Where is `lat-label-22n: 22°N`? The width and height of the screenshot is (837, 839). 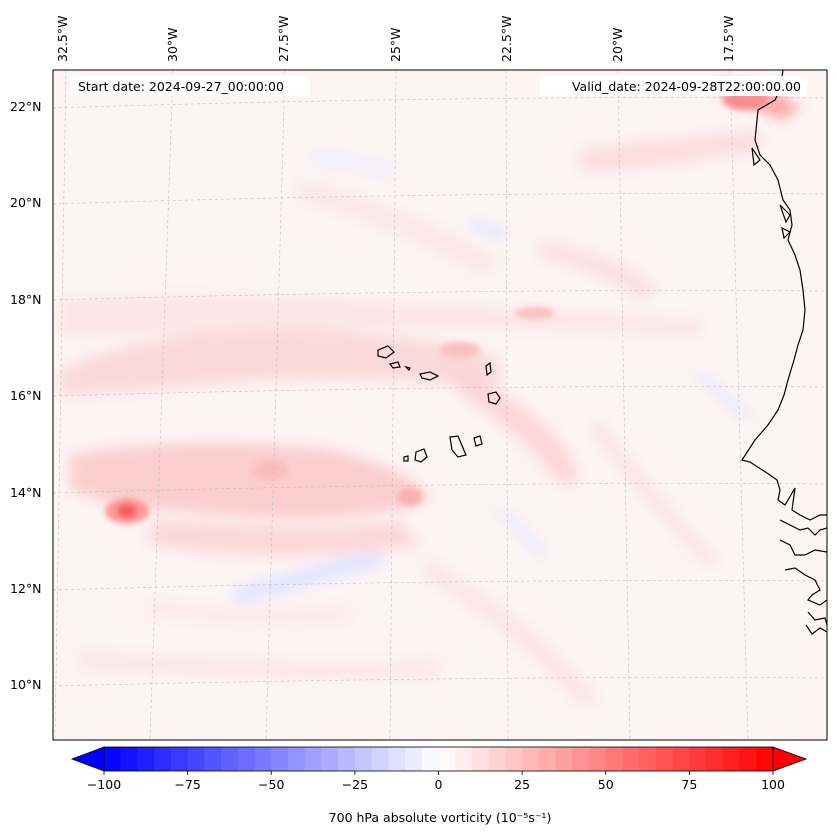
lat-label-22n: 22°N is located at coordinates (26, 106).